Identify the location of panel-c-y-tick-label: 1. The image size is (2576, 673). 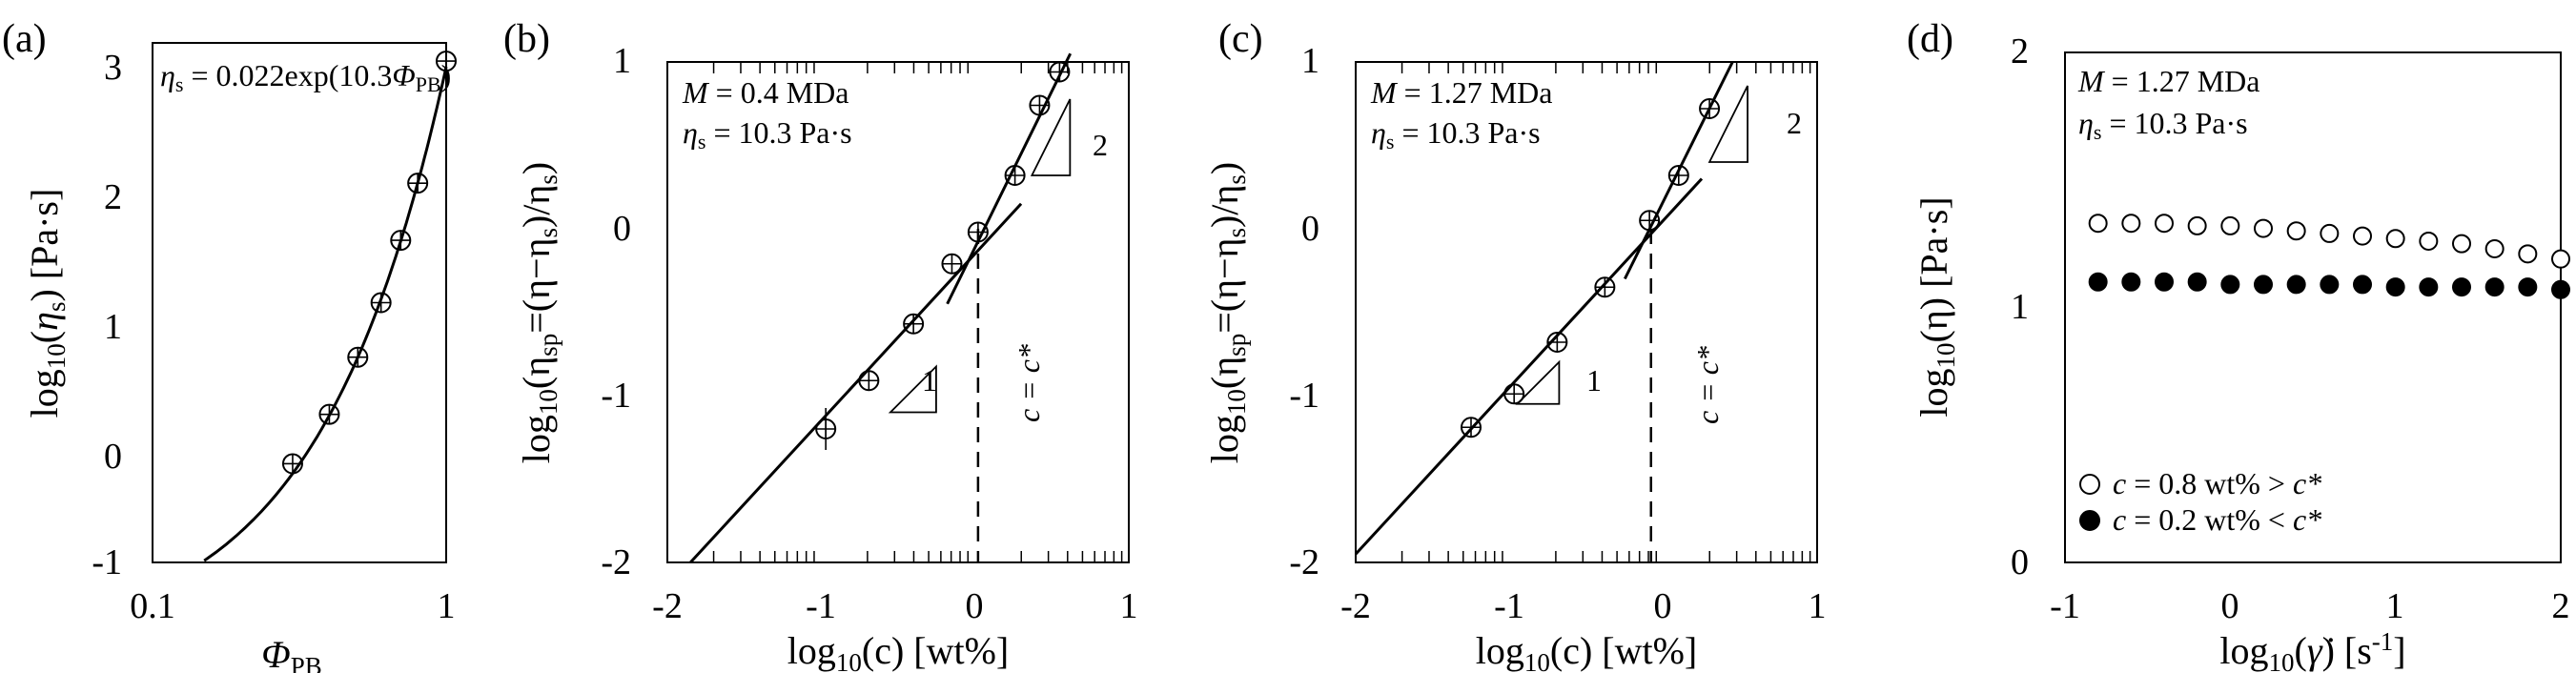
(1310, 61).